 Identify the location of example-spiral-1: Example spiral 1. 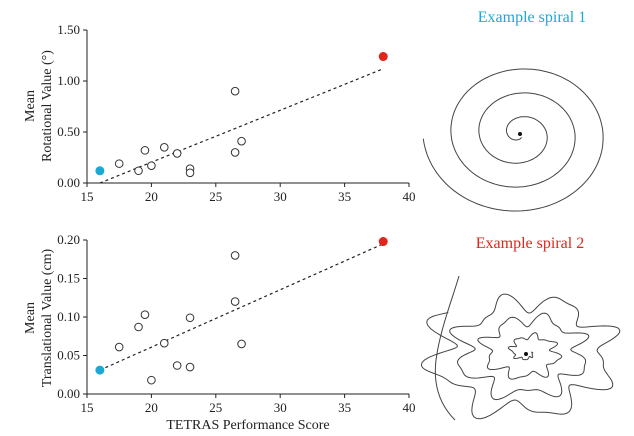
(513, 110).